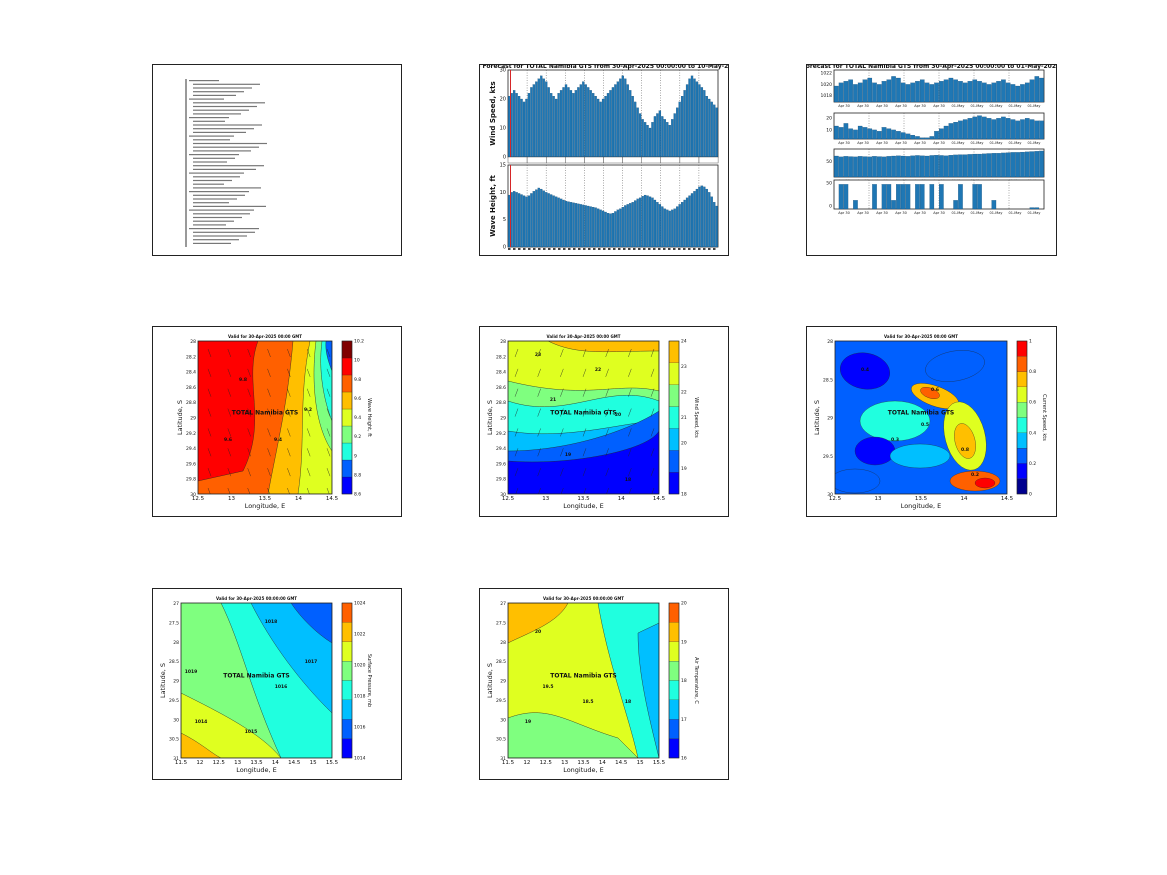  I want to click on air-temp-map-2-ytick: 29, so click(503, 682).